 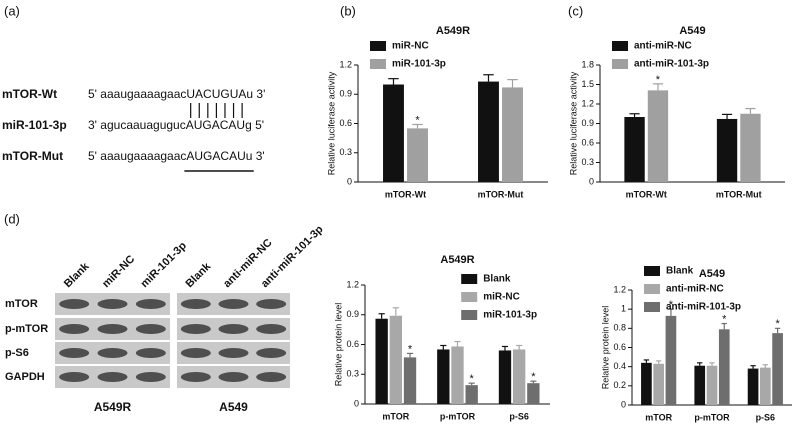 What do you see at coordinates (26, 329) in the screenshot?
I see `protein-label: p-mTOR` at bounding box center [26, 329].